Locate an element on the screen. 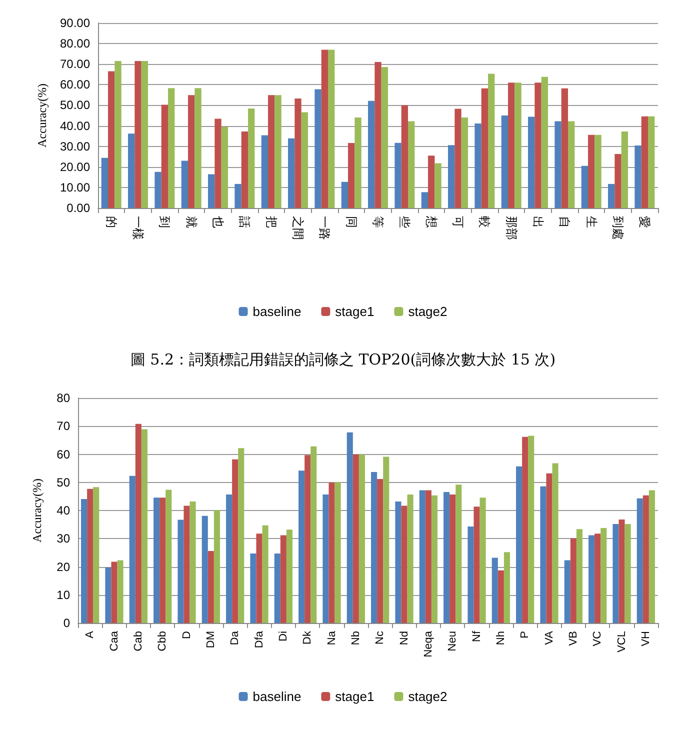  x-tick-label: A is located at coordinates (90, 634).